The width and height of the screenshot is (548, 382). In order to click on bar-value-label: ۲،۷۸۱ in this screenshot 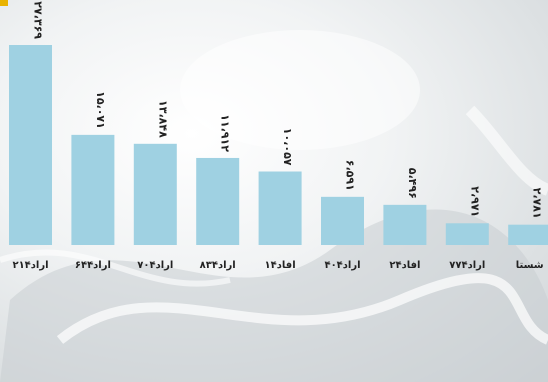, I will do `click(537, 203)`.